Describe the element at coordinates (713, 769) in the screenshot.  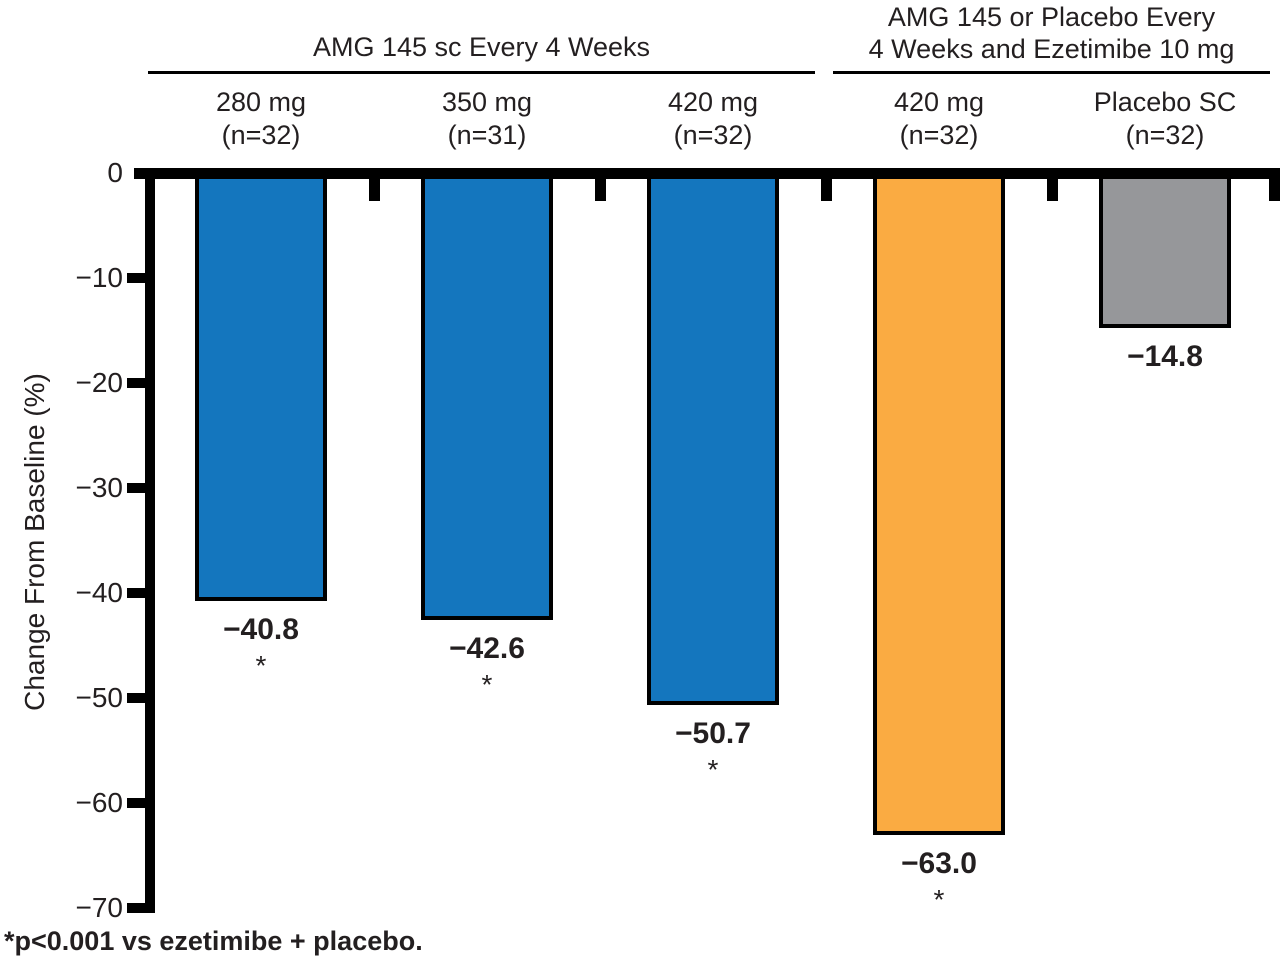
I see `sig-asterisk-420mg: *` at that location.